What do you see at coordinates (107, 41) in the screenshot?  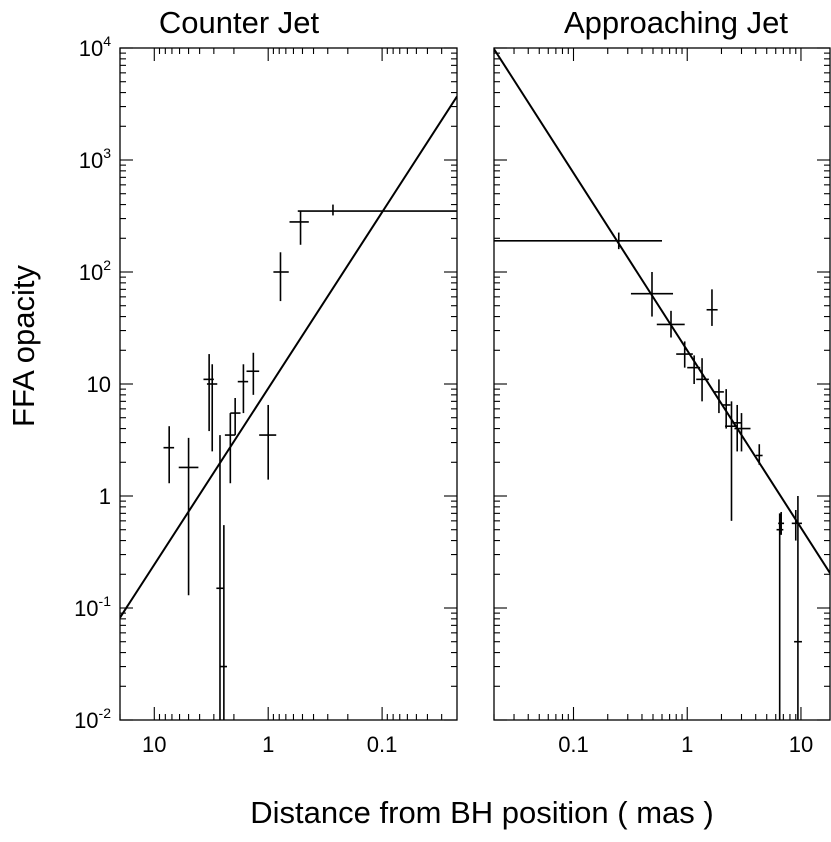 I see `y-tick-exponent: 4` at bounding box center [107, 41].